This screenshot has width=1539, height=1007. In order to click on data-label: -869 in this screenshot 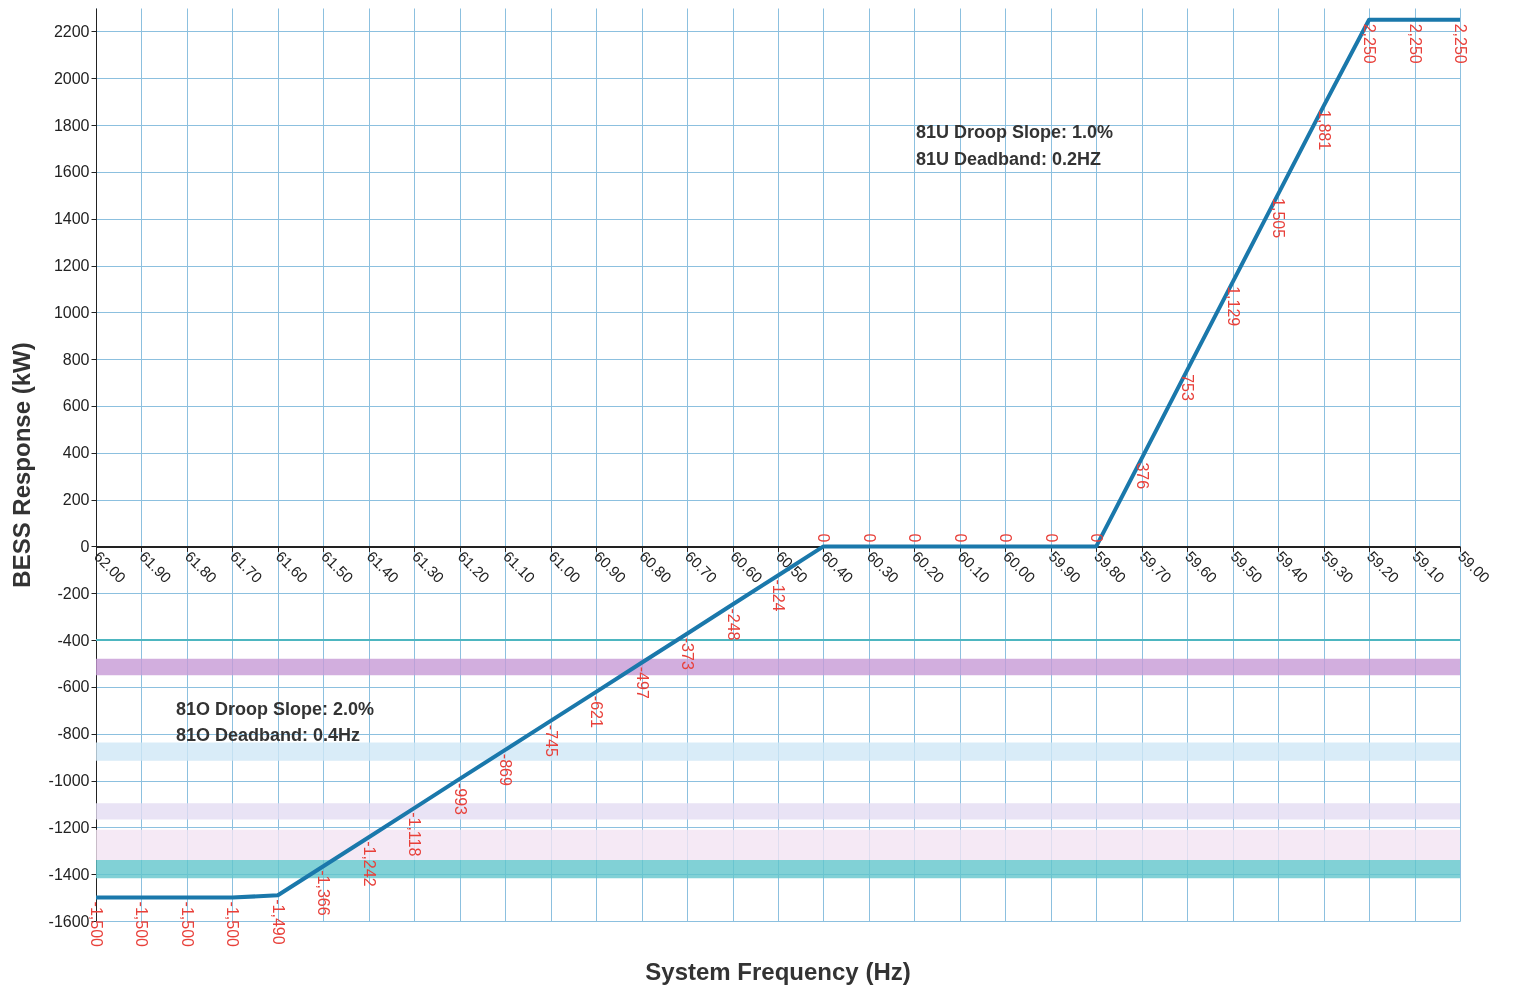, I will do `click(506, 769)`.